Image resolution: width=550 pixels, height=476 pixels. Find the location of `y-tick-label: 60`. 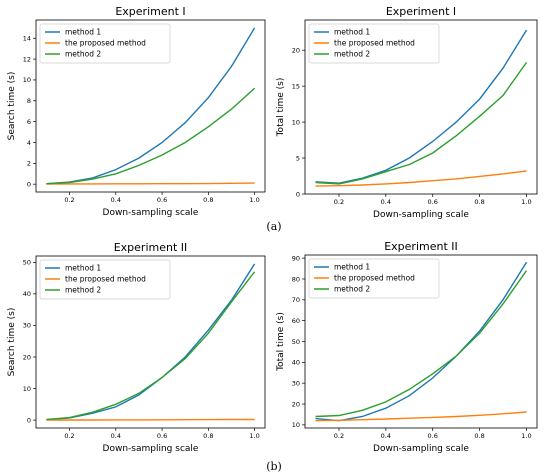

y-tick-label: 60 is located at coordinates (296, 321).